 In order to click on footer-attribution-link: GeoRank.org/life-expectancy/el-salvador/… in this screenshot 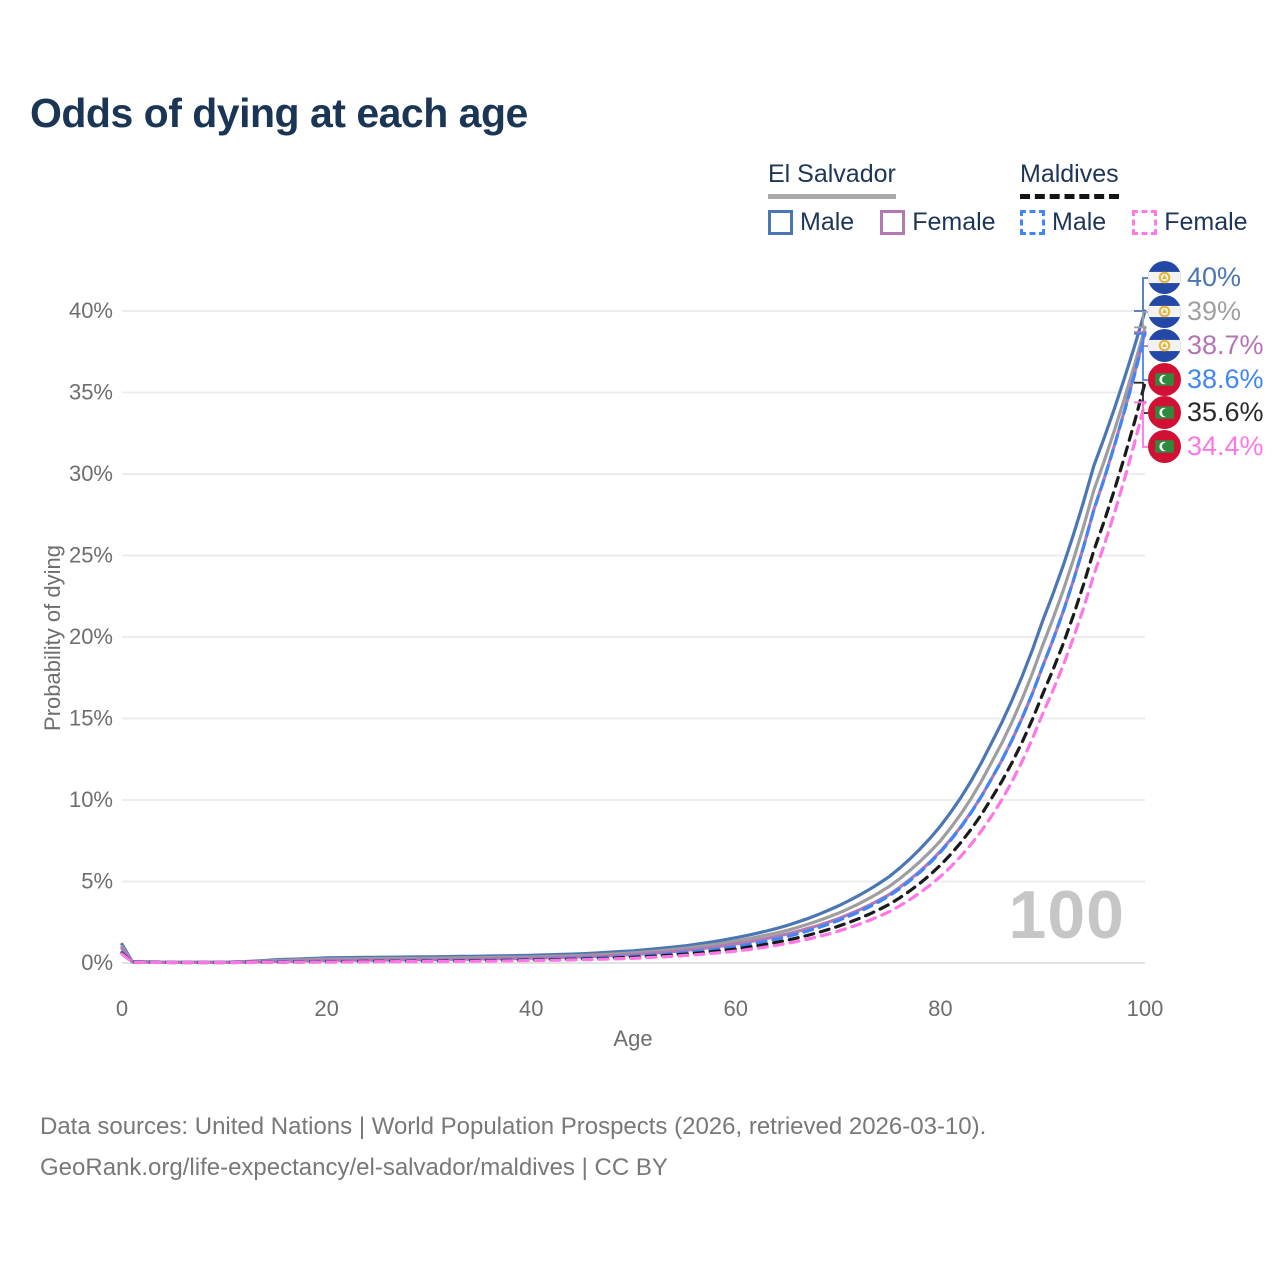, I will do `click(354, 1167)`.